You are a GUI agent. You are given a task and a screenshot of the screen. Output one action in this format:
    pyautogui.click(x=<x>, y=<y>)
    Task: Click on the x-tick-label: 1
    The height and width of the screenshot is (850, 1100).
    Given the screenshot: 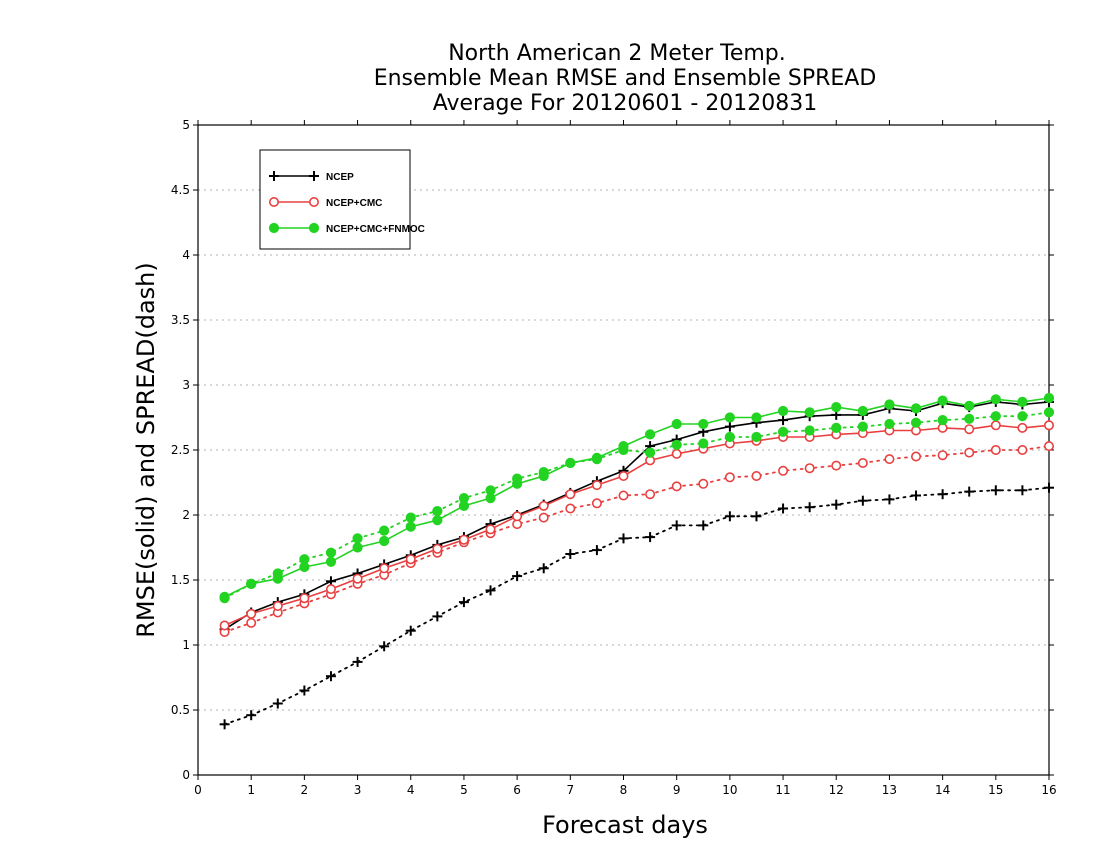 What is the action you would take?
    pyautogui.click(x=251, y=790)
    